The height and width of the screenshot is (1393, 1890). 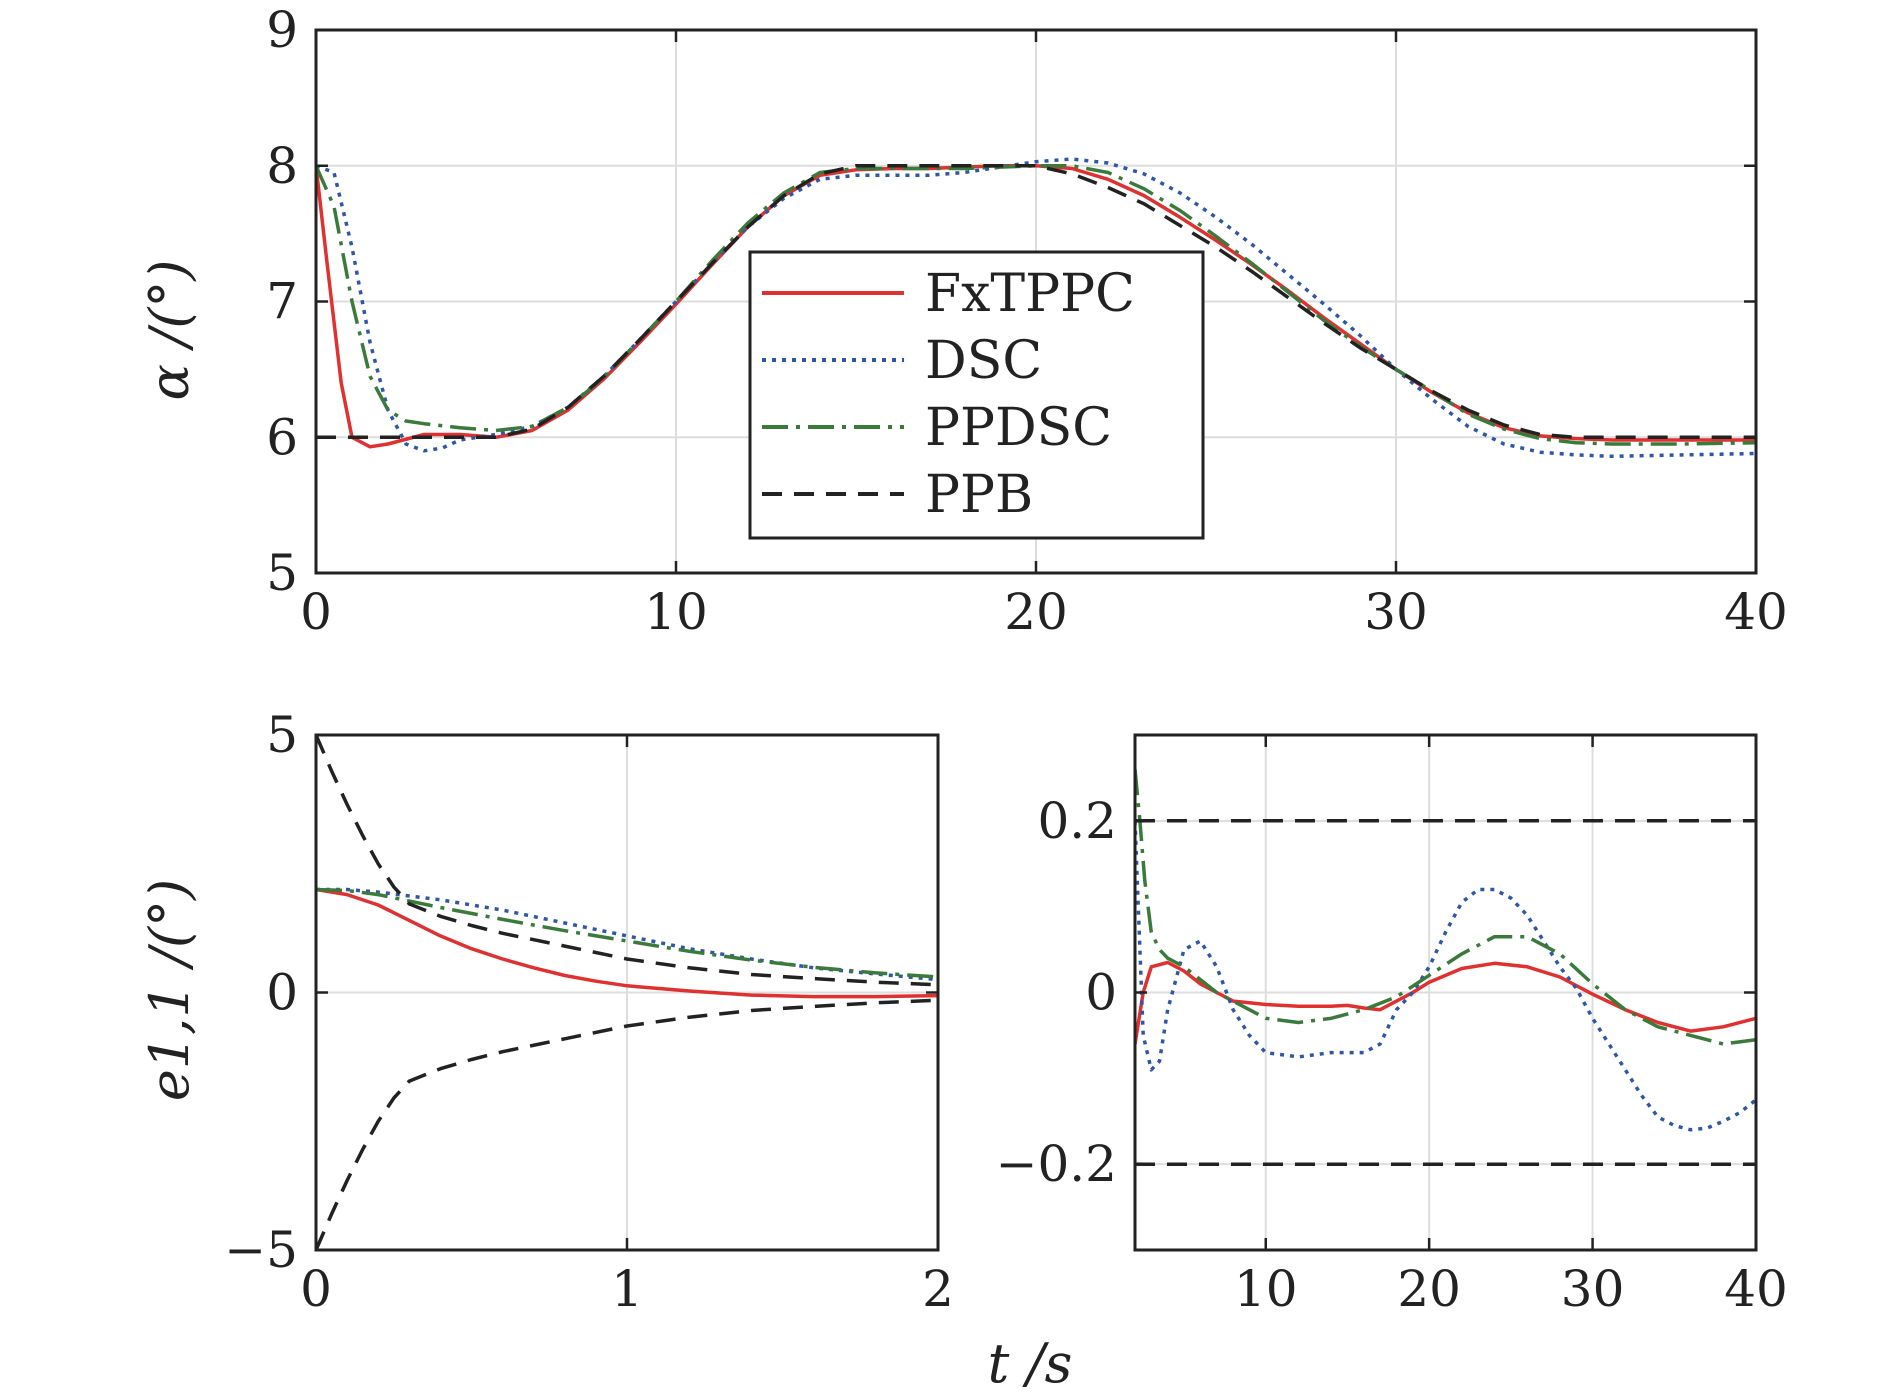 I want to click on y-tick-label: 8, so click(x=282, y=166).